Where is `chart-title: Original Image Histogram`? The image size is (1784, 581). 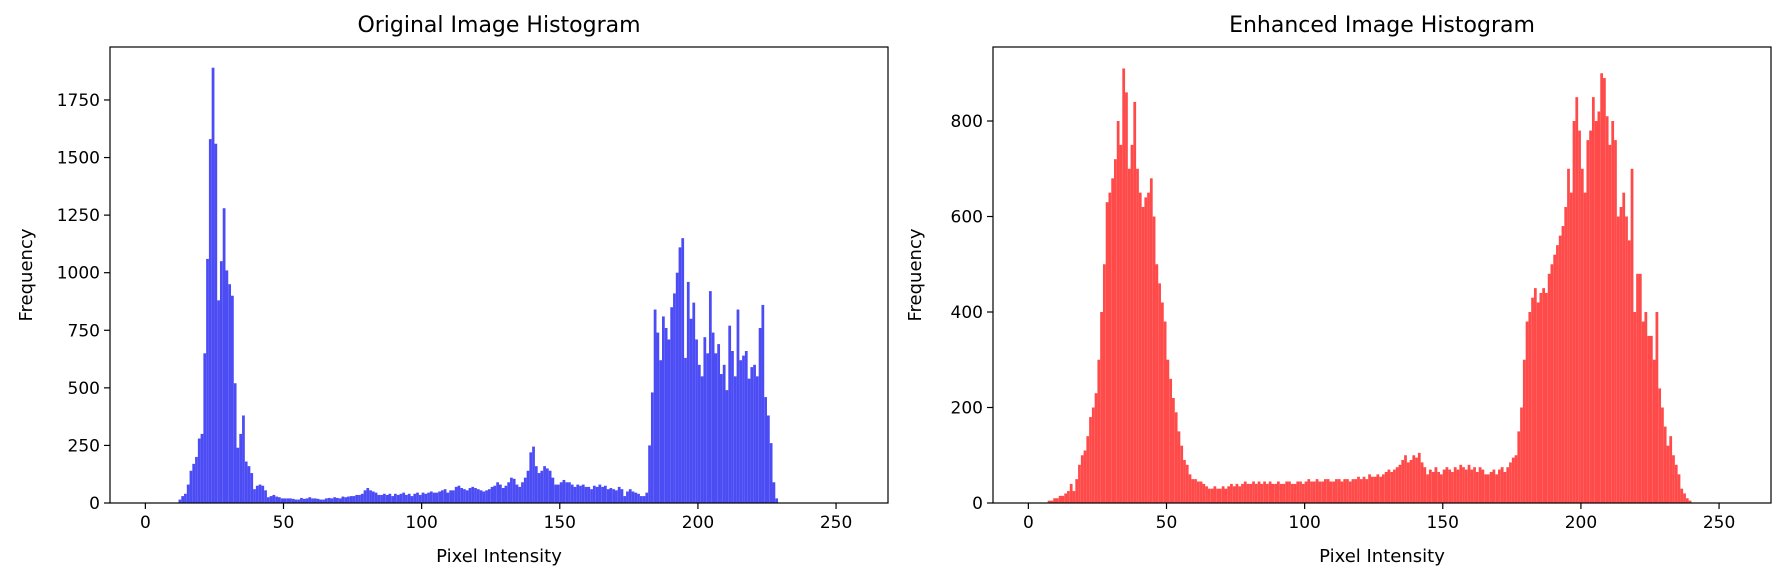
chart-title: Original Image Histogram is located at coordinates (498, 25).